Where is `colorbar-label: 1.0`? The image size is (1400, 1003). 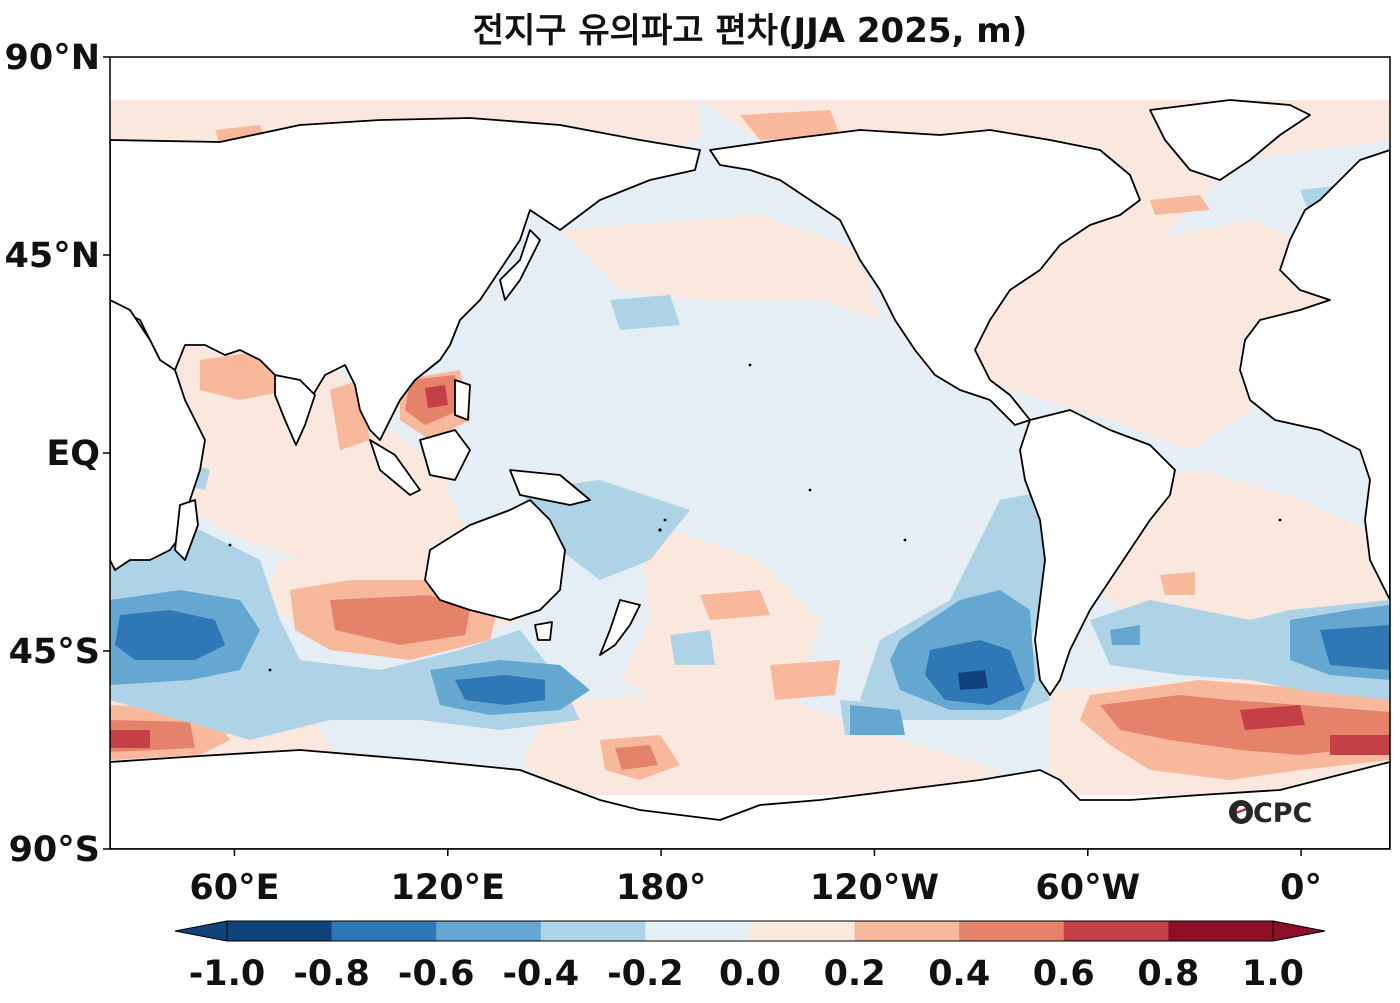 colorbar-label: 1.0 is located at coordinates (1273, 974).